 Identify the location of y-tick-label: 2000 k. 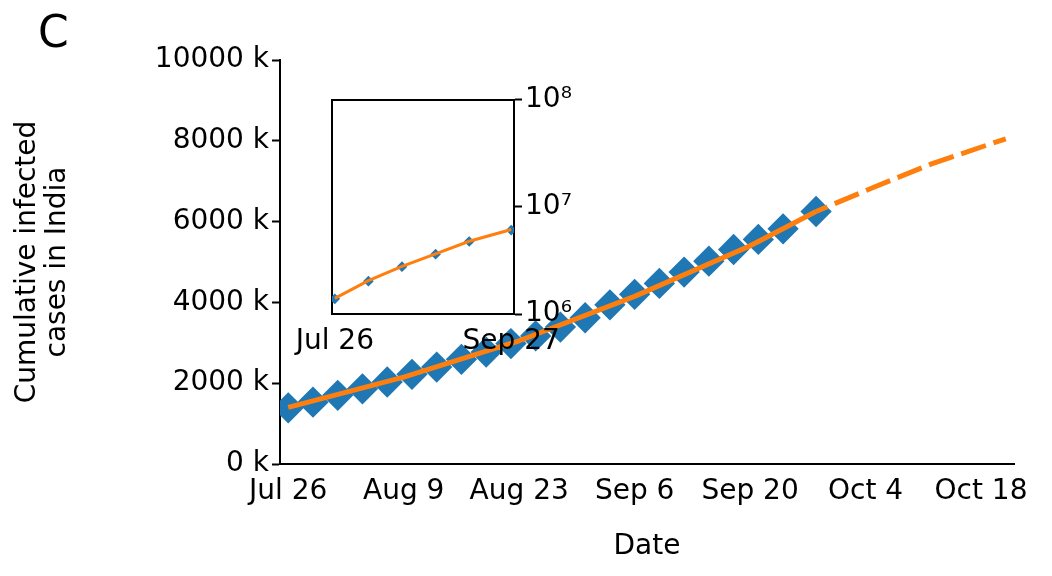
(221, 381).